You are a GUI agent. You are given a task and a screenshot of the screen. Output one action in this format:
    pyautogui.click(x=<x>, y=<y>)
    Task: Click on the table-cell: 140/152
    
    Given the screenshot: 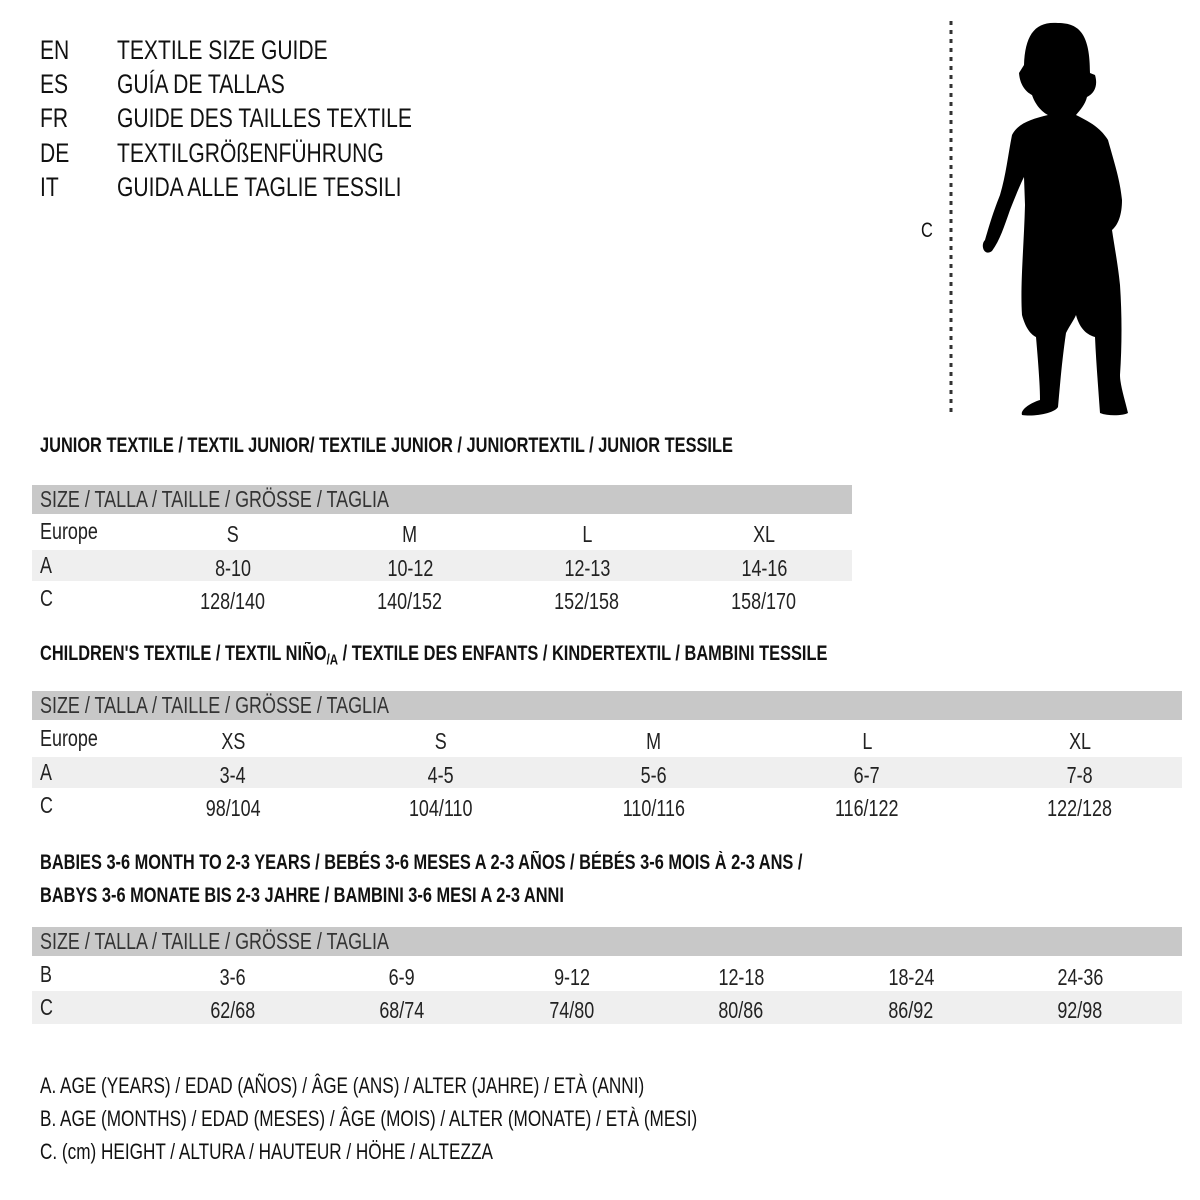 What is the action you would take?
    pyautogui.click(x=410, y=601)
    